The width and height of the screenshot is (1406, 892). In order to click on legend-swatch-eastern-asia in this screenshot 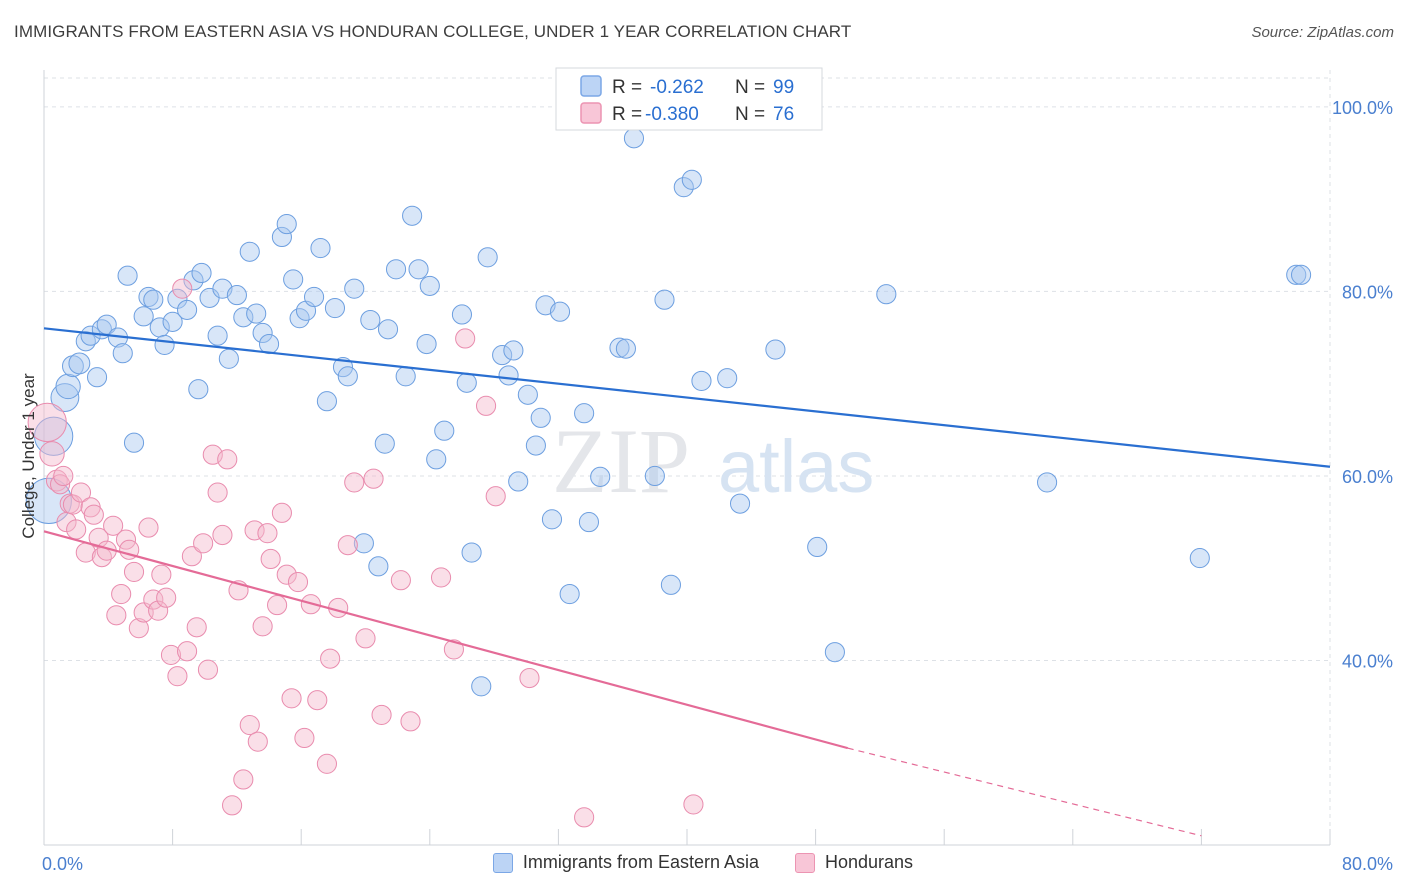, I will do `click(502, 862)`.